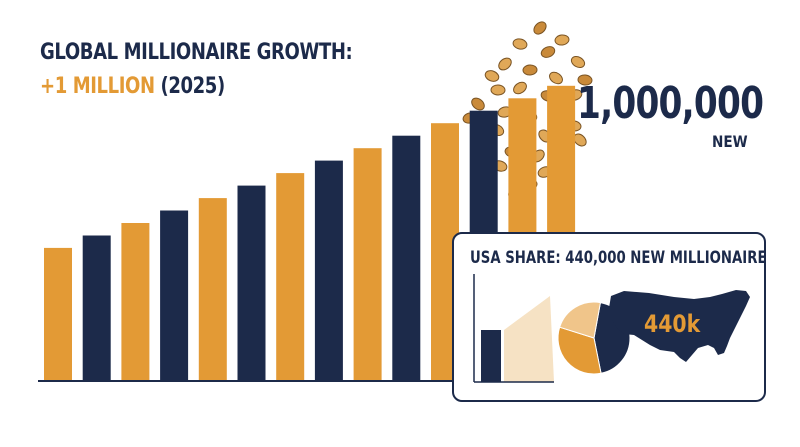 The height and width of the screenshot is (447, 800). I want to click on chart-title-line2: +1 MILLION (2025), so click(132, 86).